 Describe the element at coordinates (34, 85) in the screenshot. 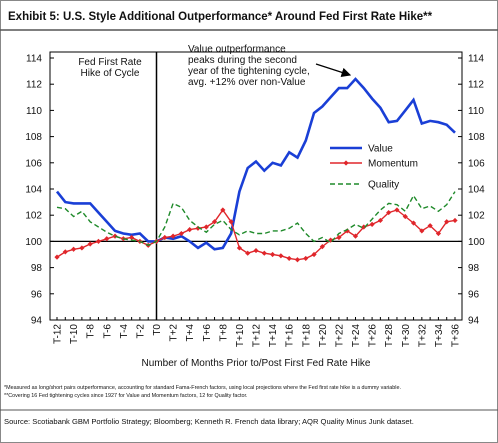

I see `y-tick-label: 112` at that location.